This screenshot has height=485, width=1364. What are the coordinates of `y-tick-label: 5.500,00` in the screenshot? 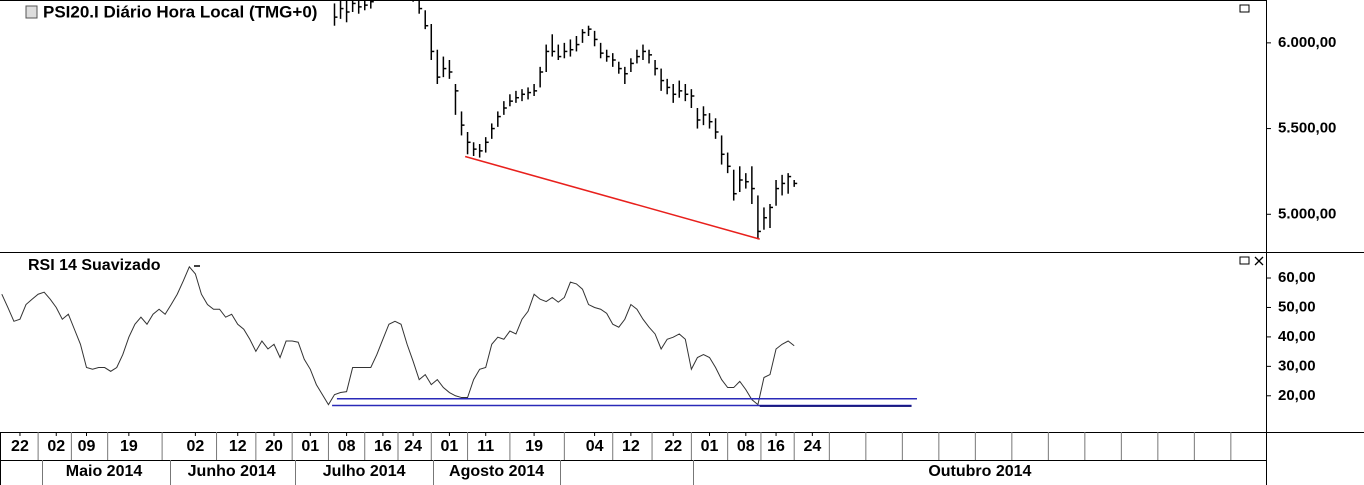 It's located at (1307, 128).